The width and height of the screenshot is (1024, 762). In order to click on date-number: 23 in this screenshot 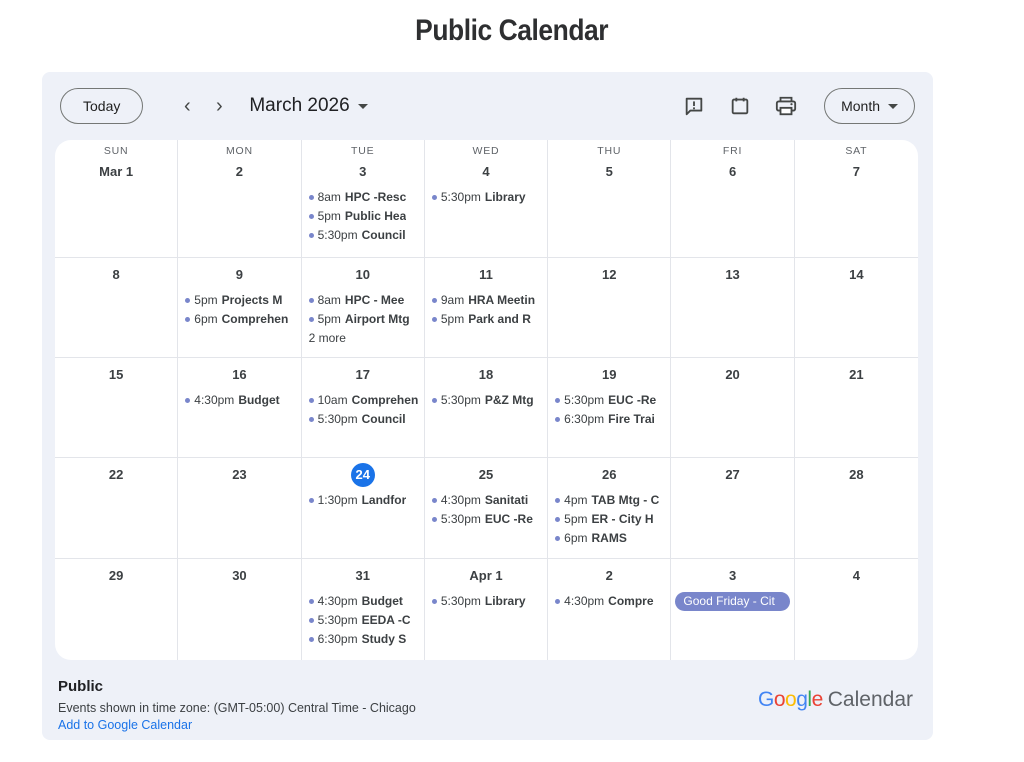, I will do `click(239, 474)`.